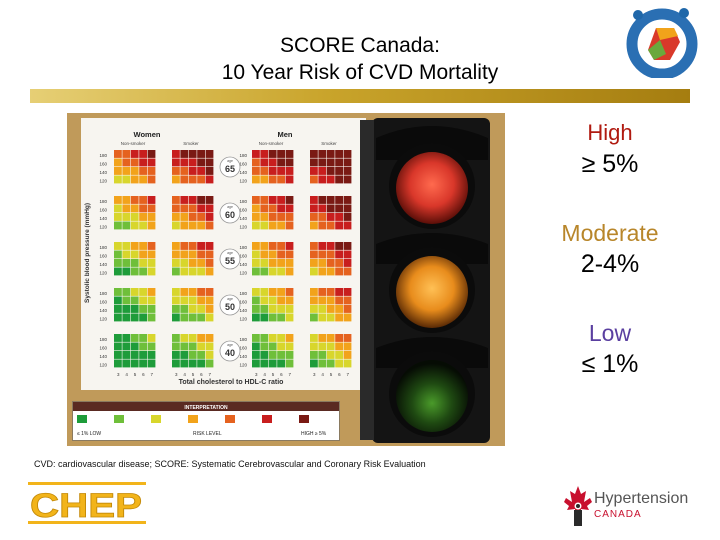  What do you see at coordinates (147, 134) in the screenshot?
I see `women-label: Women` at bounding box center [147, 134].